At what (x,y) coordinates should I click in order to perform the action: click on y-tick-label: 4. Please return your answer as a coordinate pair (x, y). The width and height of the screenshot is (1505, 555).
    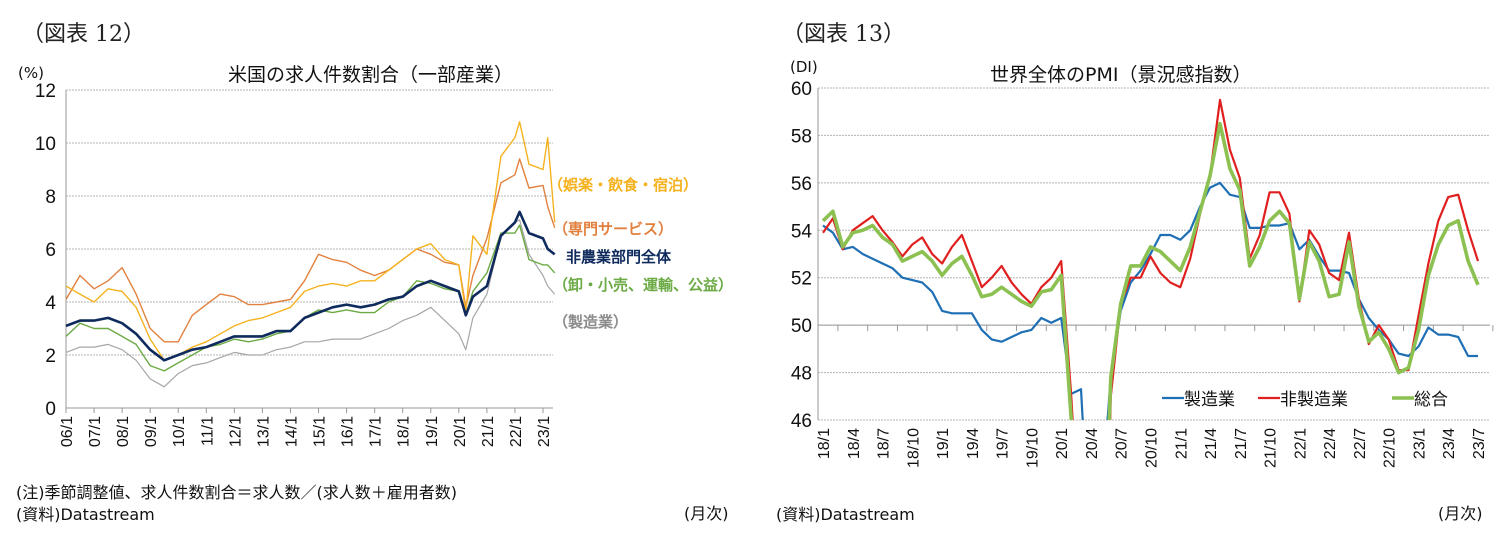
    Looking at the image, I should click on (50, 303).